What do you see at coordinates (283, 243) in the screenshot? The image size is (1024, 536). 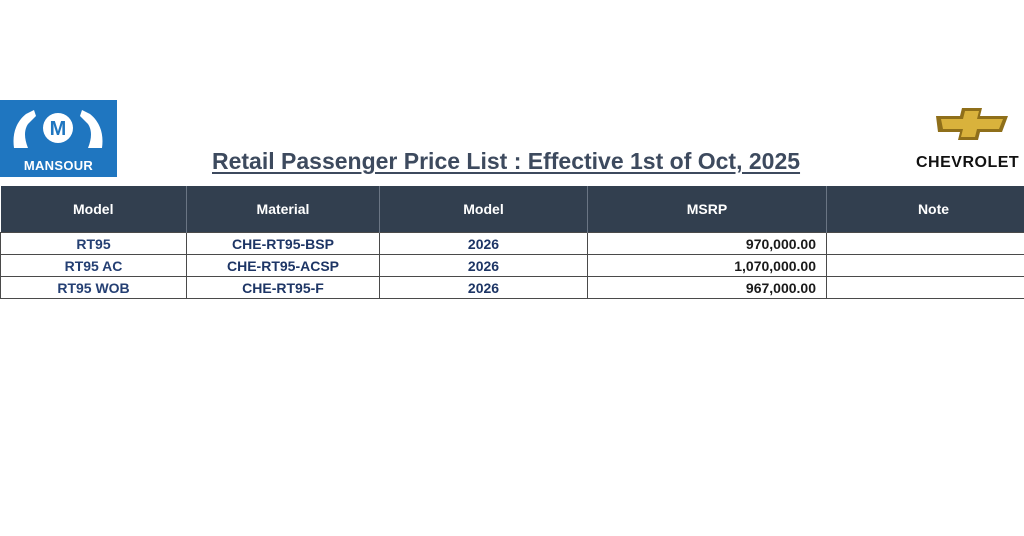 I see `cell-material: CHE-RT95-BSP` at bounding box center [283, 243].